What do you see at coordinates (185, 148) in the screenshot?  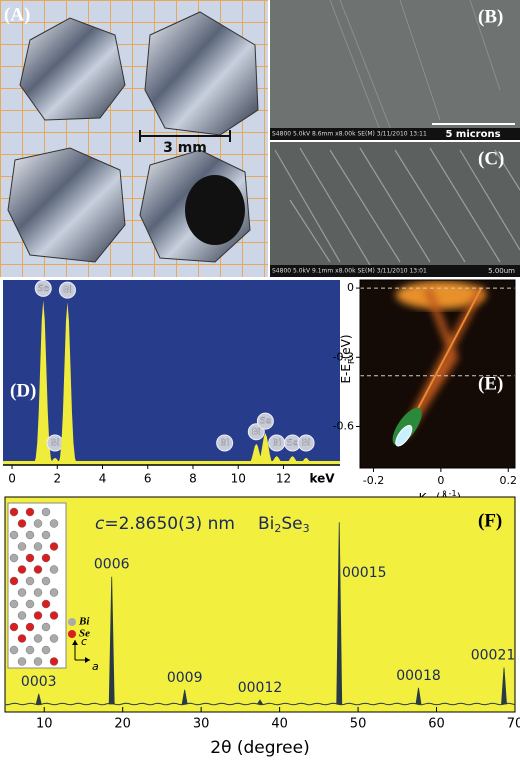 I see `scale-label: 3 mm` at bounding box center [185, 148].